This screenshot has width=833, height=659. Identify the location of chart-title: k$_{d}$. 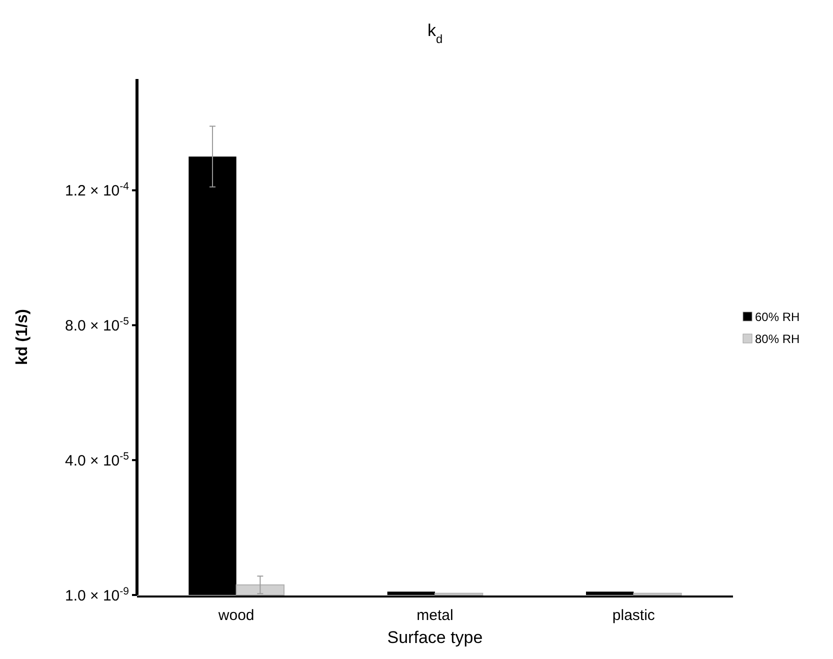
(435, 33).